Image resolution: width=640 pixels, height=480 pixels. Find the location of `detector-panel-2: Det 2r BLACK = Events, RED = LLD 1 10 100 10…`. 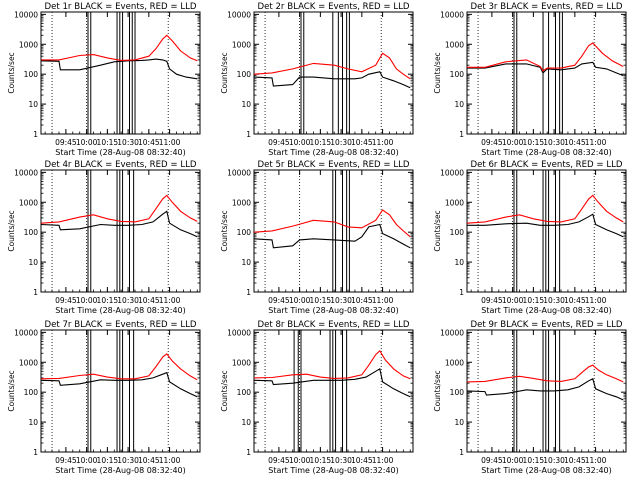

detector-panel-2: Det 2r BLACK = Events, RED = LLD 1 10 100 10… is located at coordinates (317, 79).